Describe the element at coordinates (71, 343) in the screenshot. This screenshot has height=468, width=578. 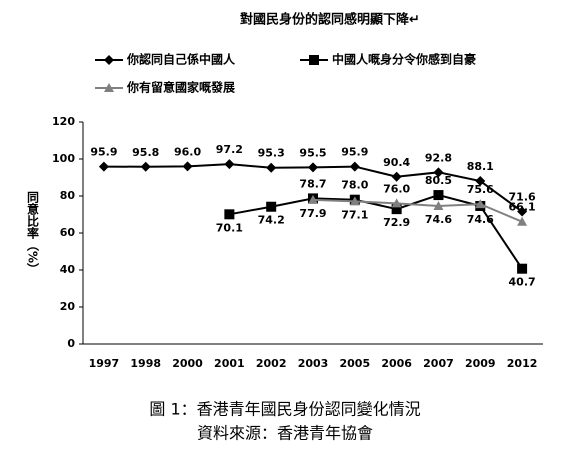
I see `y-tick-label: 0` at that location.